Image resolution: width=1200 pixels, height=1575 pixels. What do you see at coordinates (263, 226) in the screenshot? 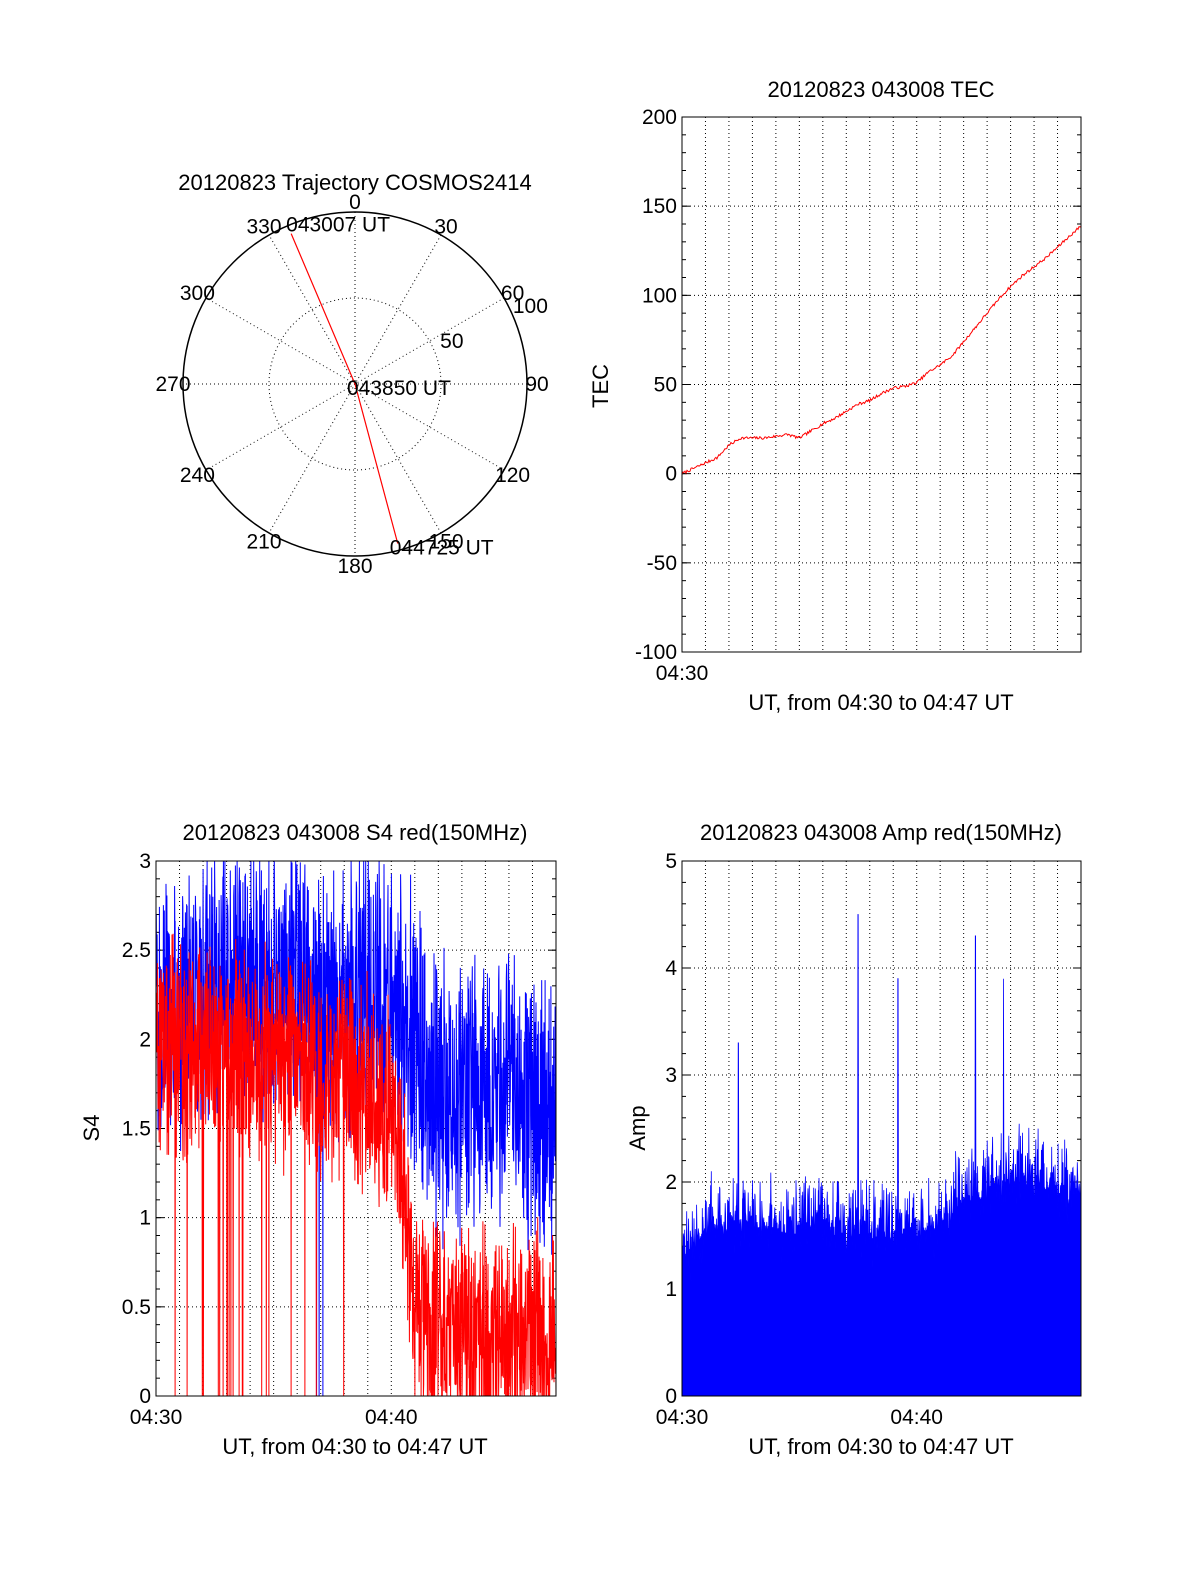
I see `polar-azimuth-label: 330` at bounding box center [263, 226].